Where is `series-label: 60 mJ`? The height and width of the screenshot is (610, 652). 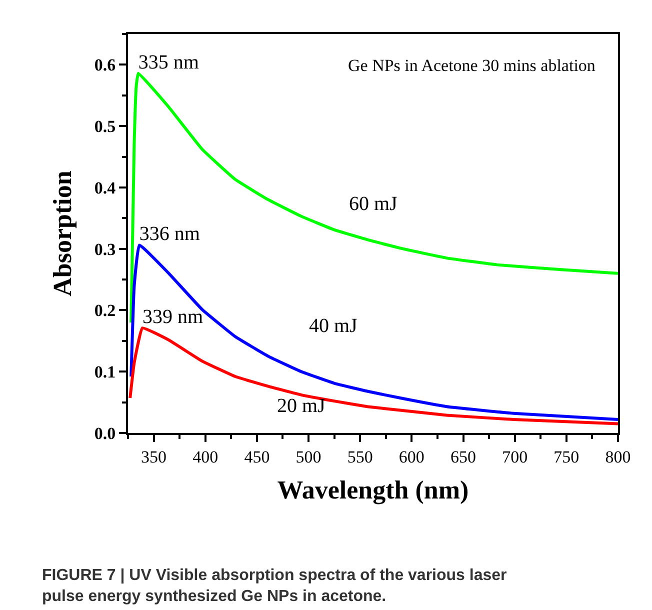 series-label: 60 mJ is located at coordinates (373, 204).